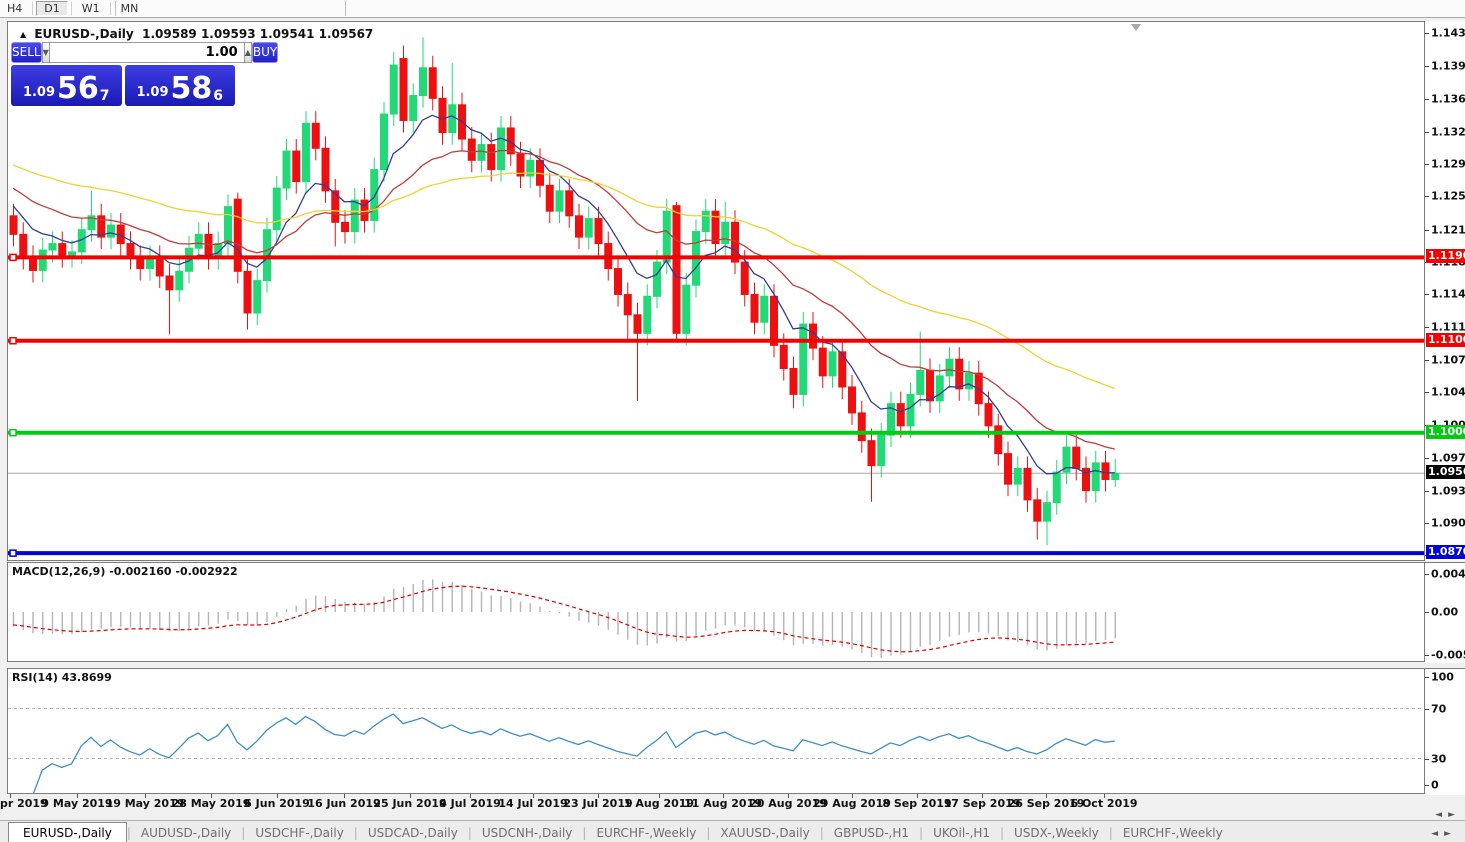 The image size is (1465, 842). I want to click on timeframe-button-mn: MN, so click(129, 8).